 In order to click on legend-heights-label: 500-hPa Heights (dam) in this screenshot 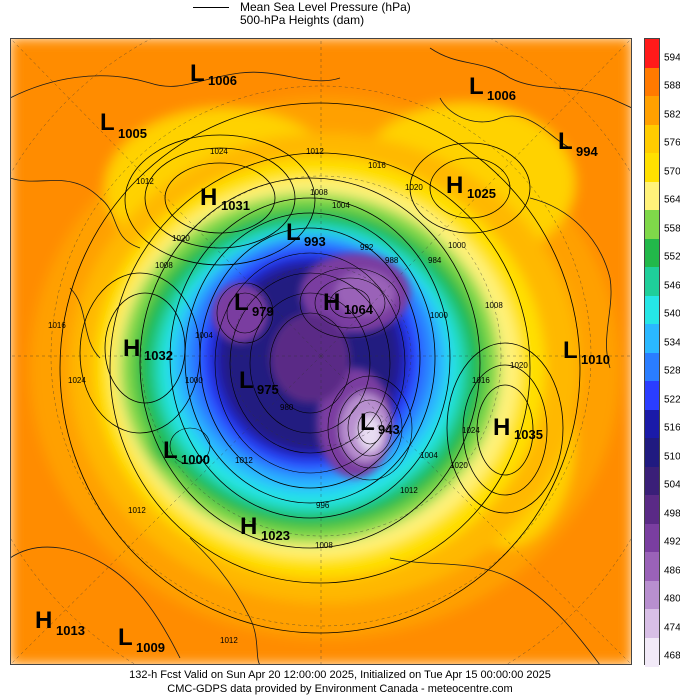, I will do `click(302, 20)`.